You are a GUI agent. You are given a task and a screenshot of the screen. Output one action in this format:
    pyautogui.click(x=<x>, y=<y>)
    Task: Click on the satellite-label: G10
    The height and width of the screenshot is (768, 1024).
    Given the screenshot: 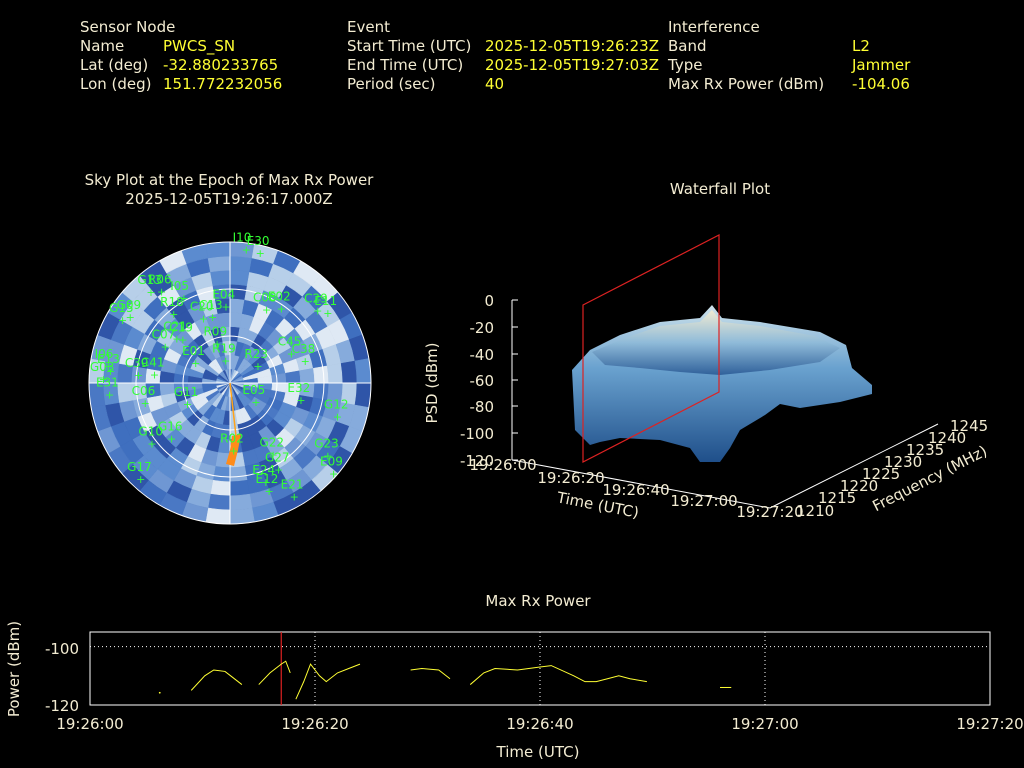 What is the action you would take?
    pyautogui.click(x=150, y=432)
    